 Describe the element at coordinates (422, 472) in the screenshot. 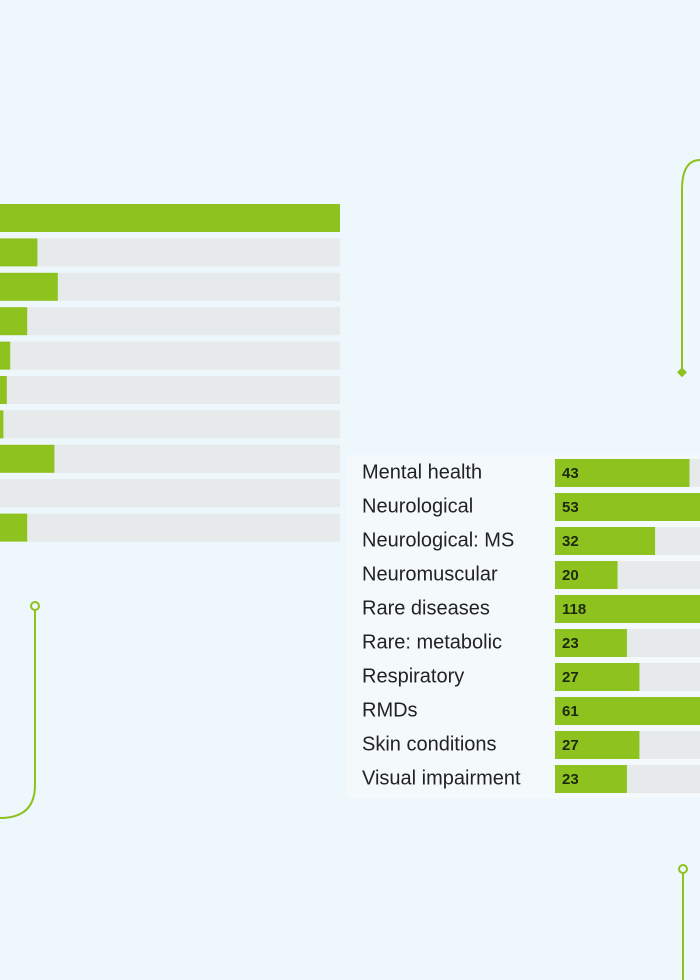

I see `category-label: Mental health` at that location.